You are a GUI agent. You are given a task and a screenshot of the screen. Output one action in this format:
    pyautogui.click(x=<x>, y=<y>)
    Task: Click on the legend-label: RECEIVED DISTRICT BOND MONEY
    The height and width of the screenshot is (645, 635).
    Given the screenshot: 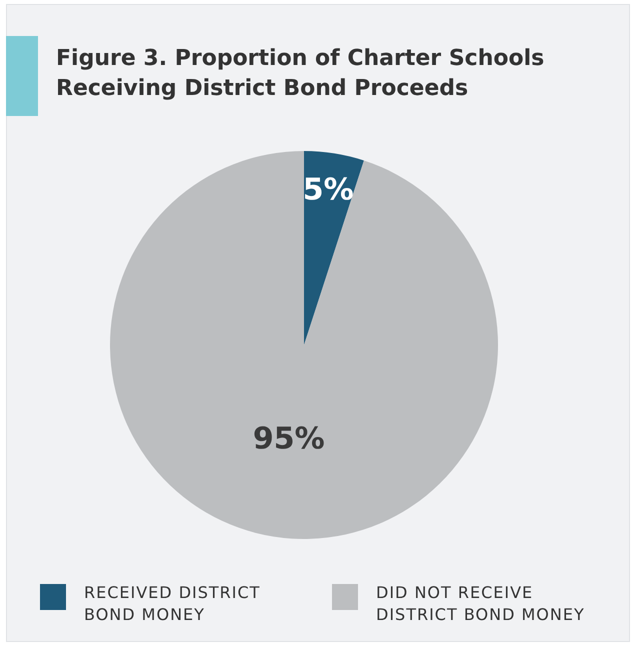 What is the action you would take?
    pyautogui.click(x=173, y=604)
    